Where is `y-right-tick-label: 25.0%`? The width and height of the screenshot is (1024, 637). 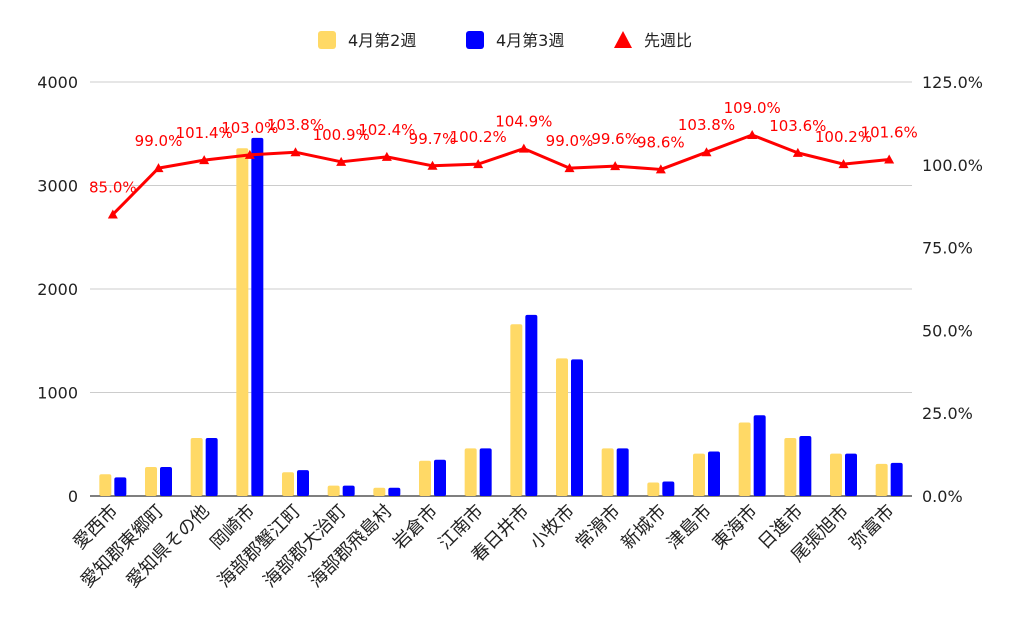
y-right-tick-label: 25.0% is located at coordinates (947, 413).